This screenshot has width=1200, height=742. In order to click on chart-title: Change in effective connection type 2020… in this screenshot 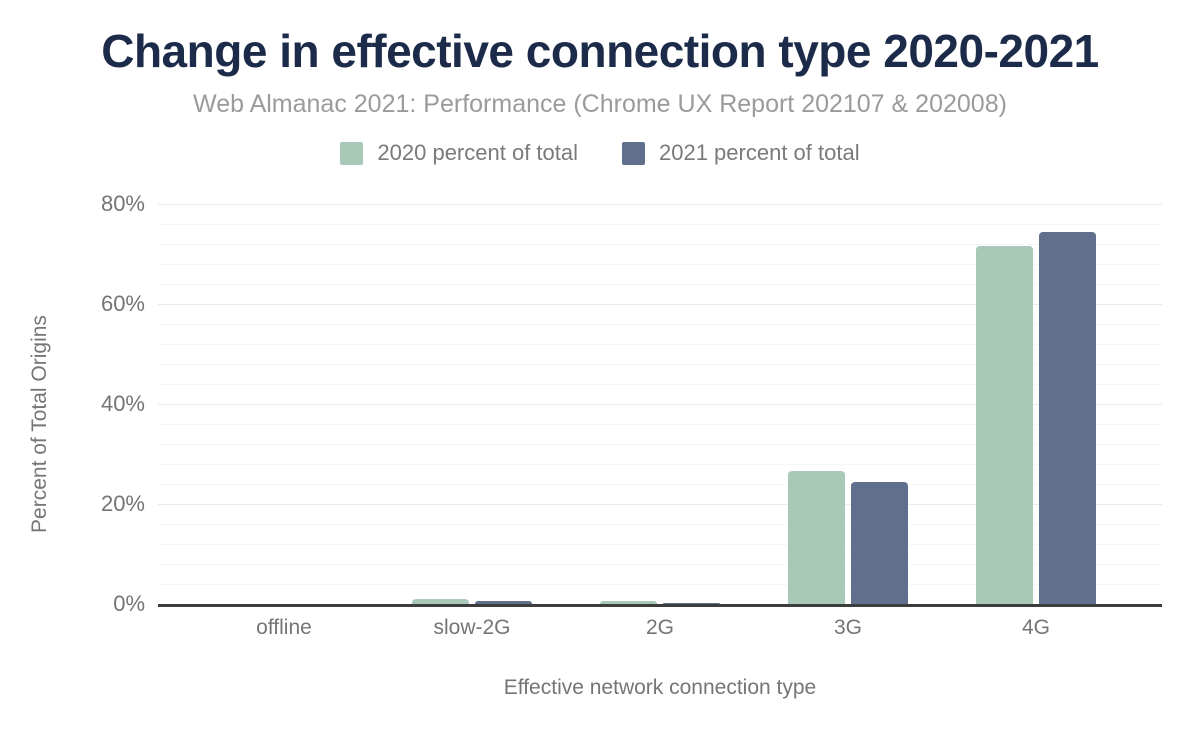, I will do `click(600, 51)`.